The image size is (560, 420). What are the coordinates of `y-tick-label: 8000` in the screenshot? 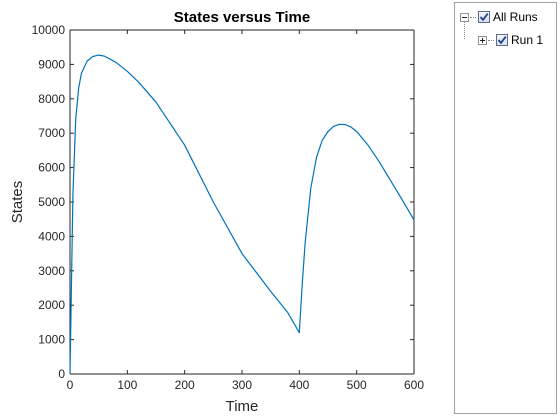 It's located at (51, 99).